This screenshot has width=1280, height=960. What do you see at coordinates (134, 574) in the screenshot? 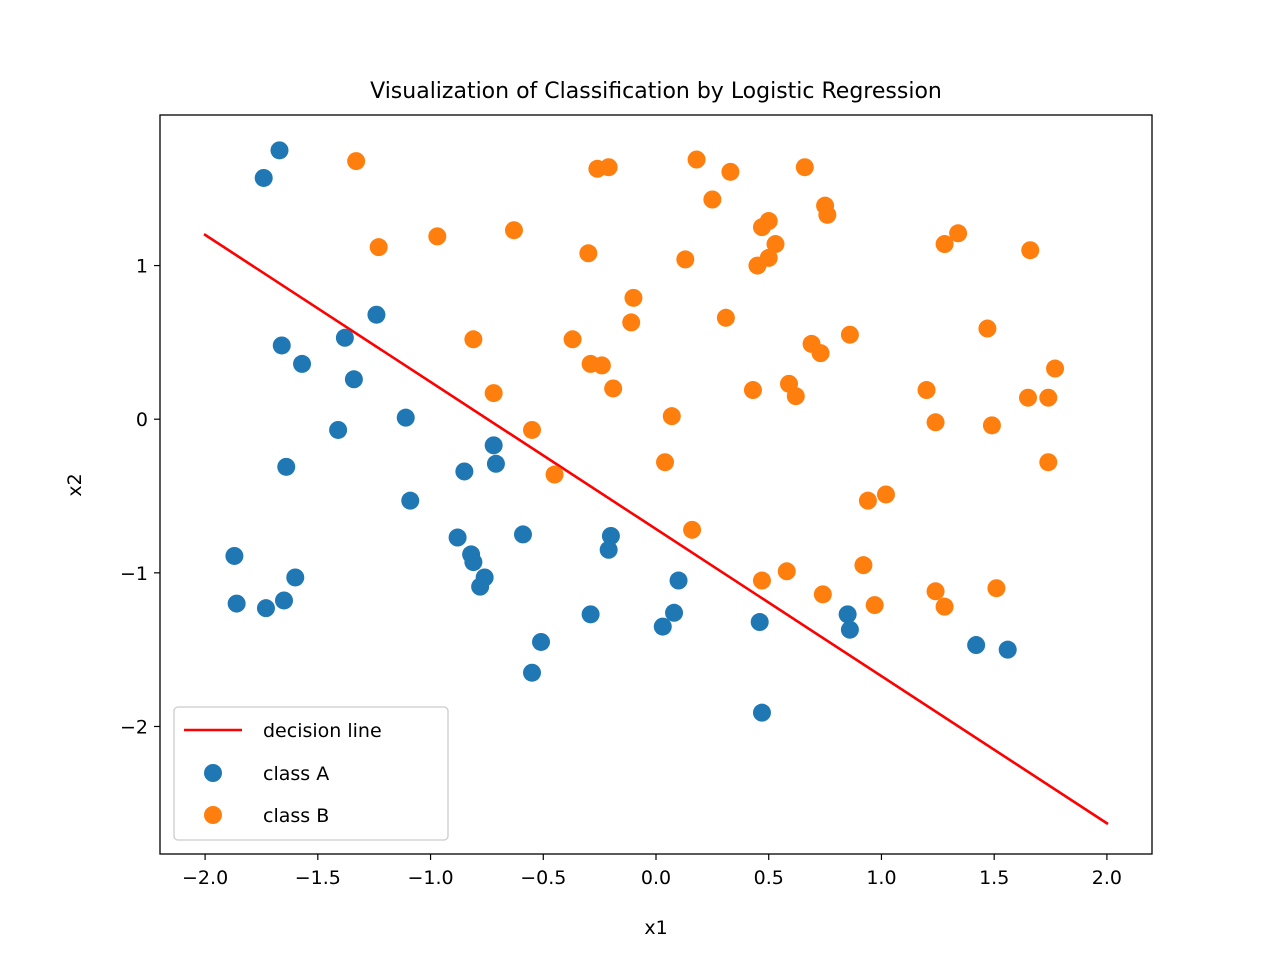
I see `y-tick-label: −1` at bounding box center [134, 574].